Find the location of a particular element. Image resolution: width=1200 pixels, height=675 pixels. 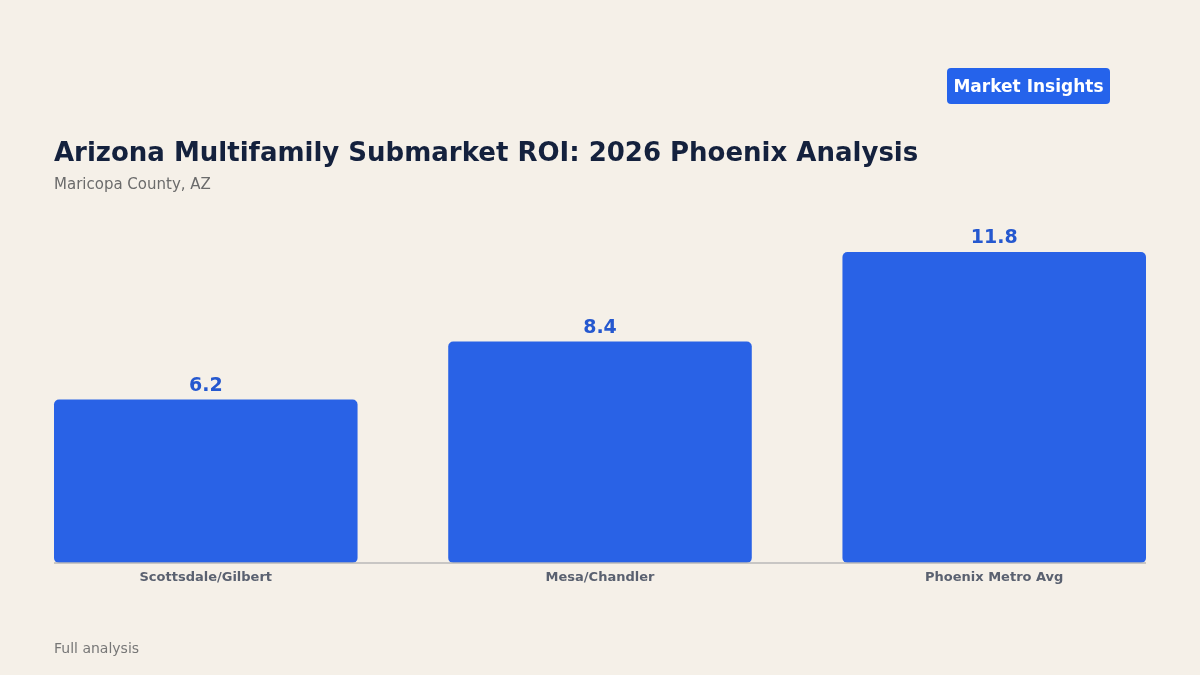

text: Market Insights is located at coordinates (1028, 86).